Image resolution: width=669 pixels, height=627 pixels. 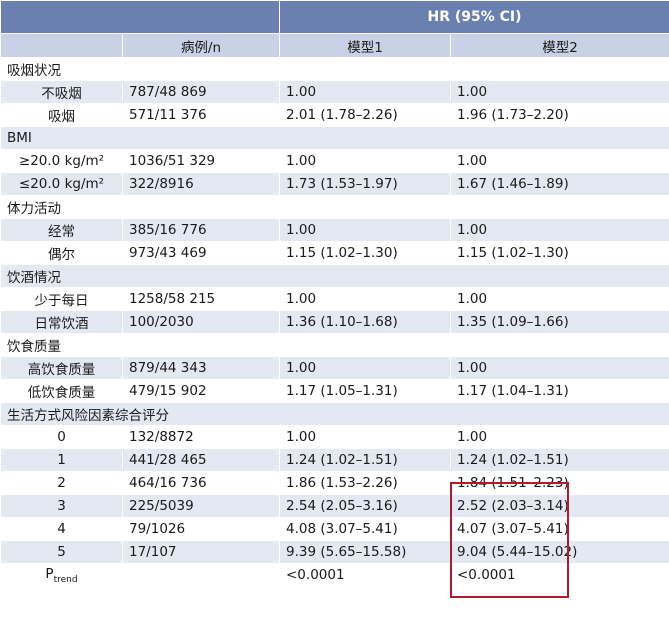 I want to click on group-label: BMI, so click(x=334, y=138).